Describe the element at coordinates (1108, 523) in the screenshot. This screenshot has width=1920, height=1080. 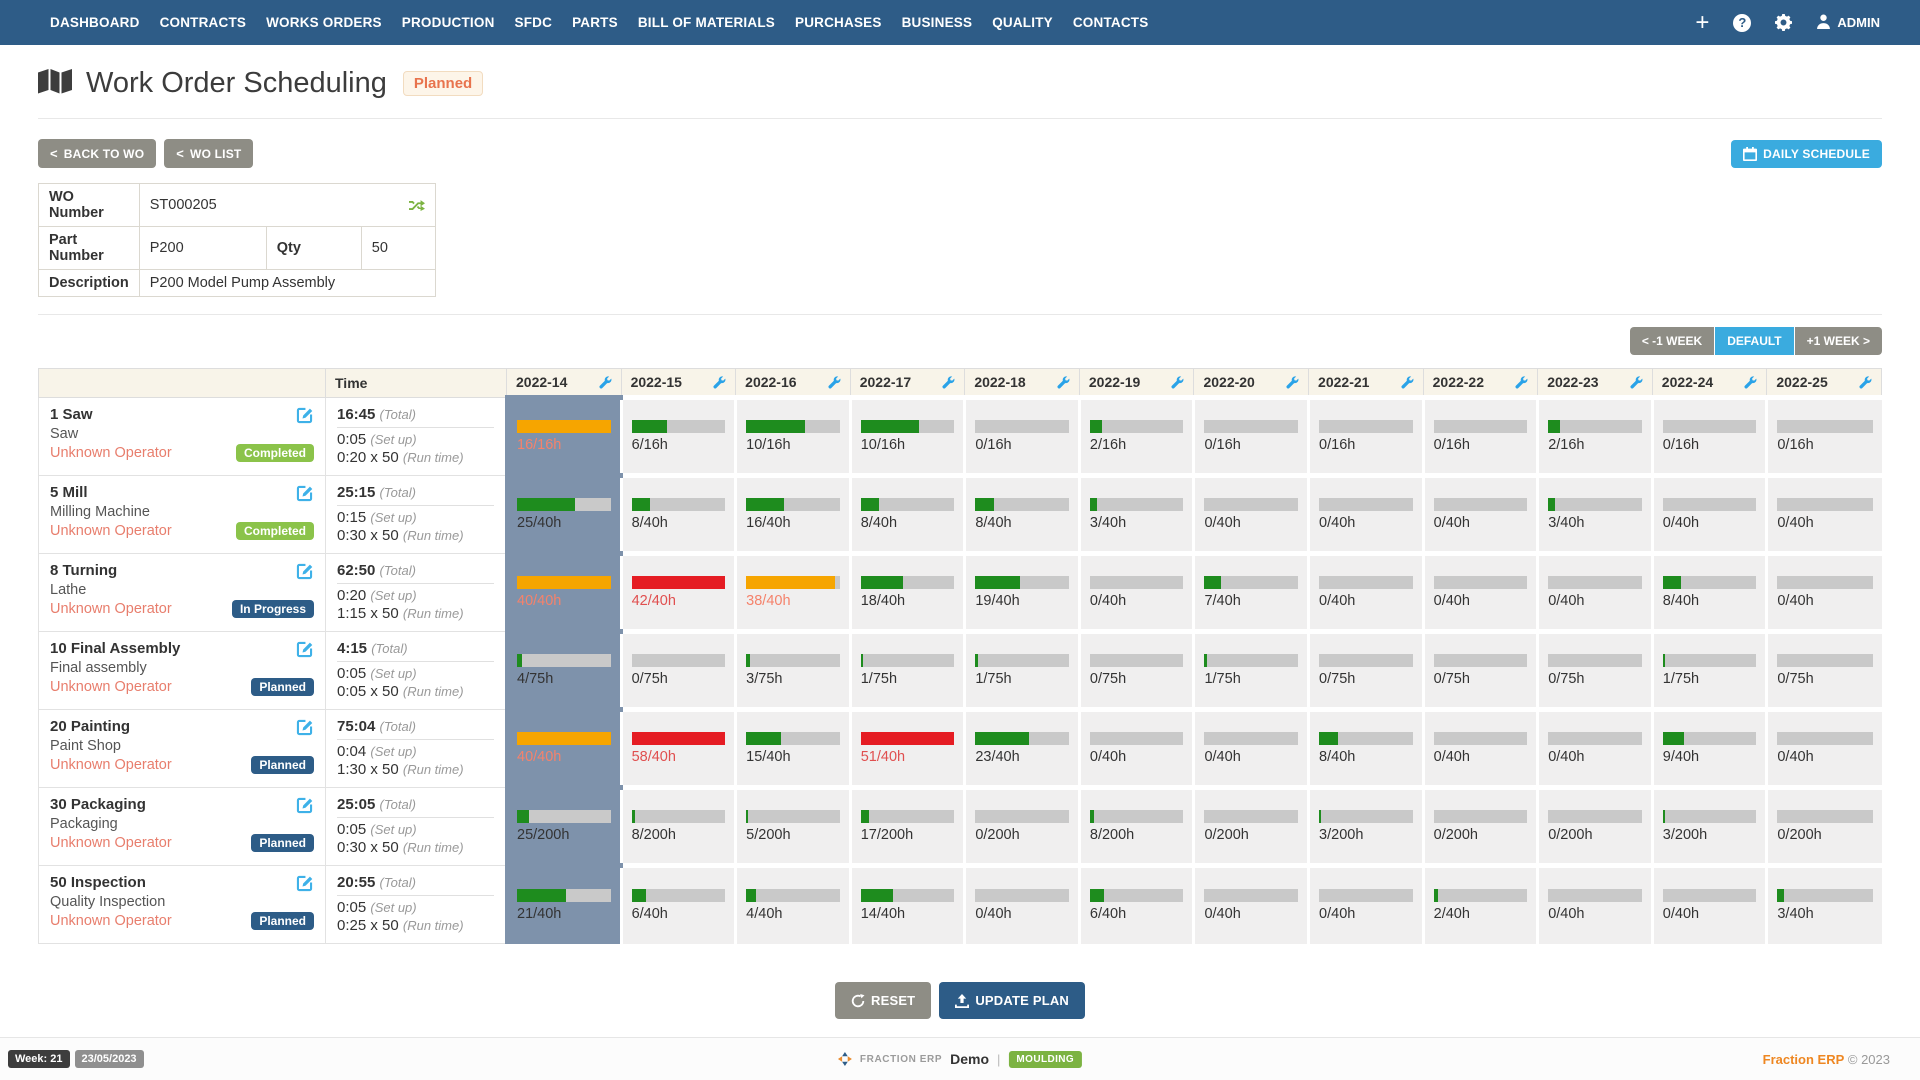
I see `capacity-value: 3/40h` at that location.